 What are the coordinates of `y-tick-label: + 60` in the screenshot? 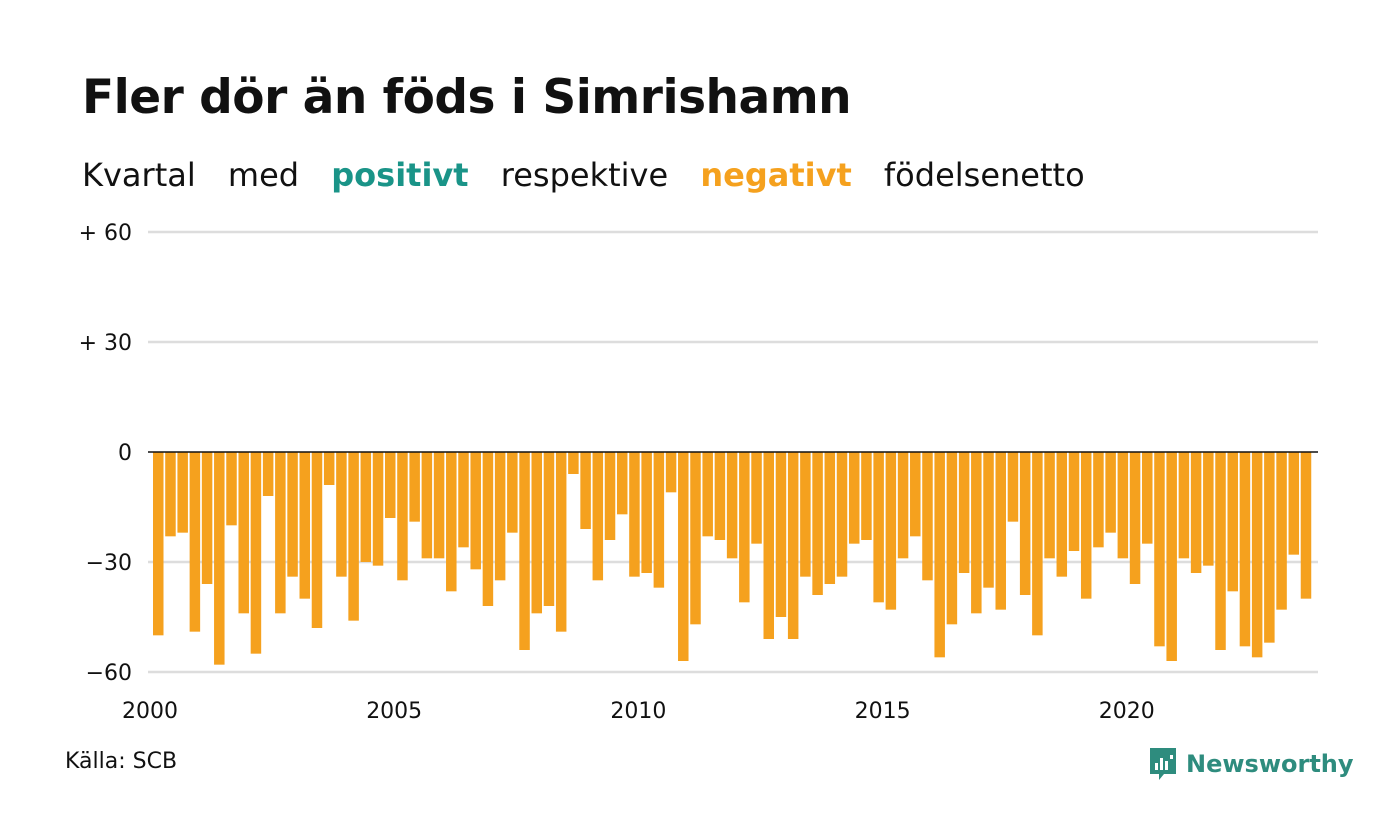 It's located at (105, 233).